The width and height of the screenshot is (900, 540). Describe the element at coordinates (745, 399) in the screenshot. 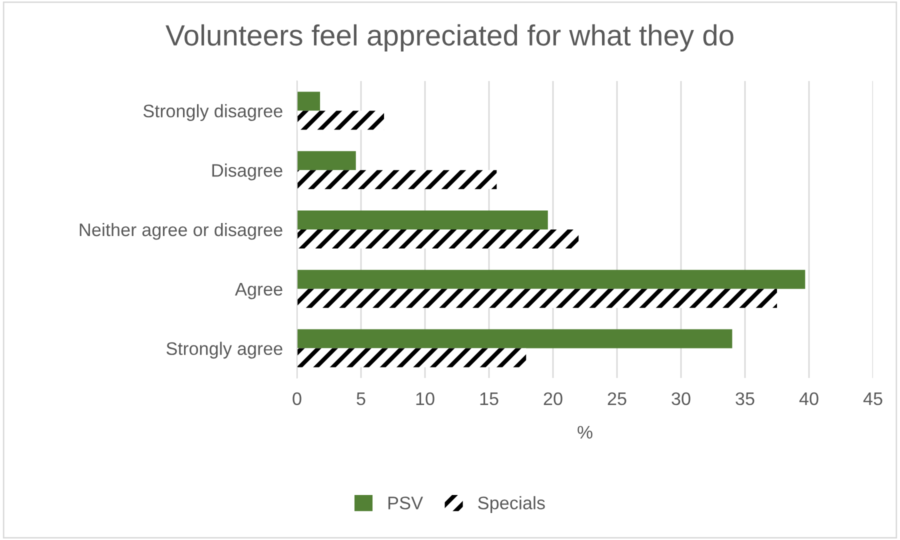

I see `x-tick-label: 35` at that location.